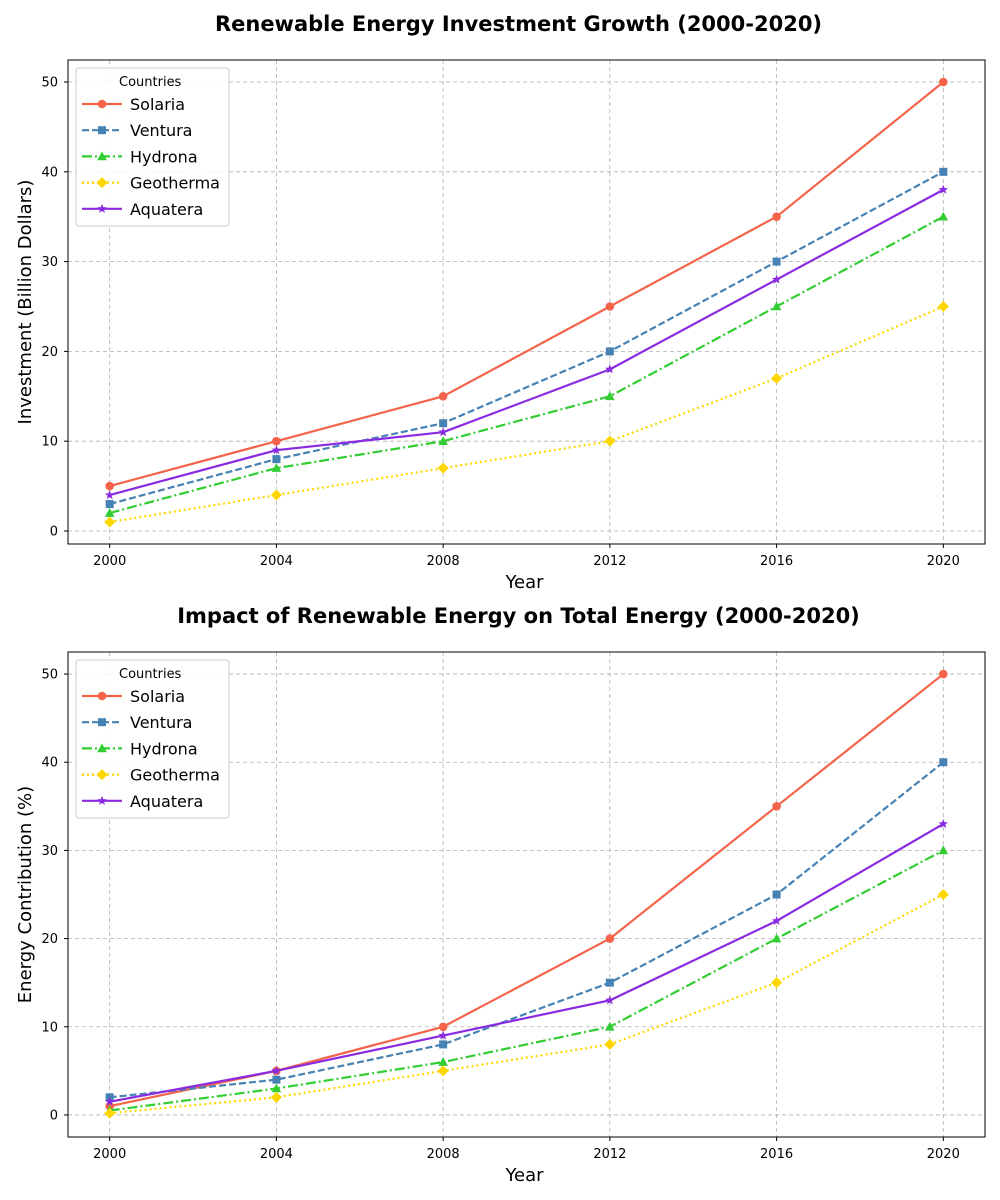 Image resolution: width=1000 pixels, height=1200 pixels. What do you see at coordinates (25, 302) in the screenshot?
I see `y-axis-label: Investment (Billion Dollars)` at bounding box center [25, 302].